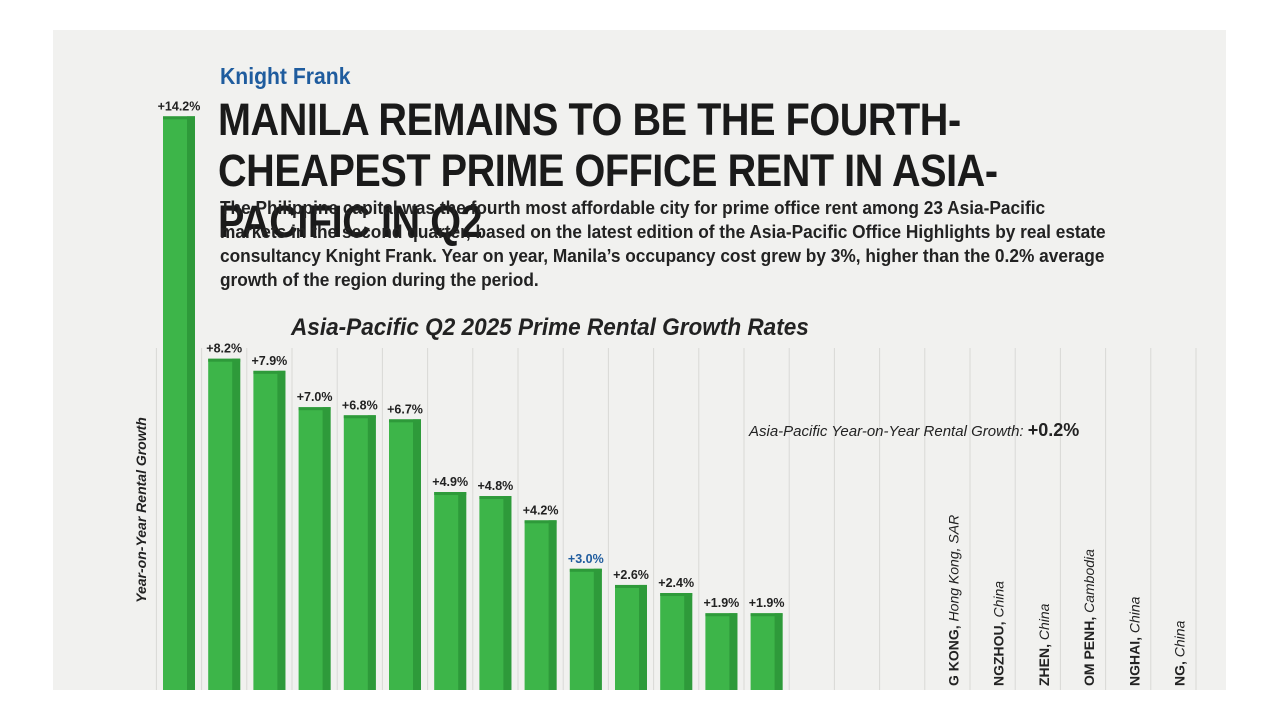  What do you see at coordinates (954, 568) in the screenshot?
I see `category-country: Hong Kong, SAR` at bounding box center [954, 568].